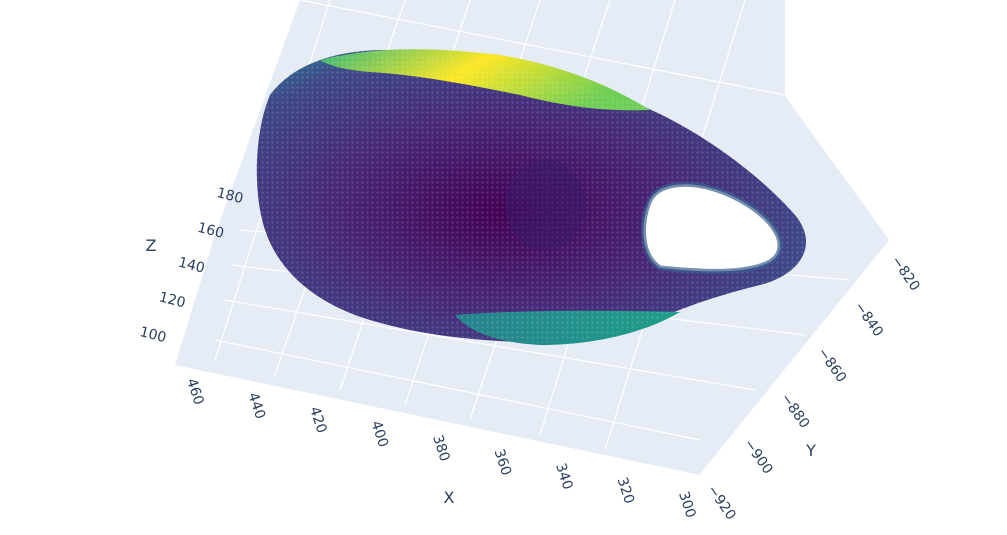  Describe the element at coordinates (449, 497) in the screenshot. I see `x-axis-title: X` at that location.